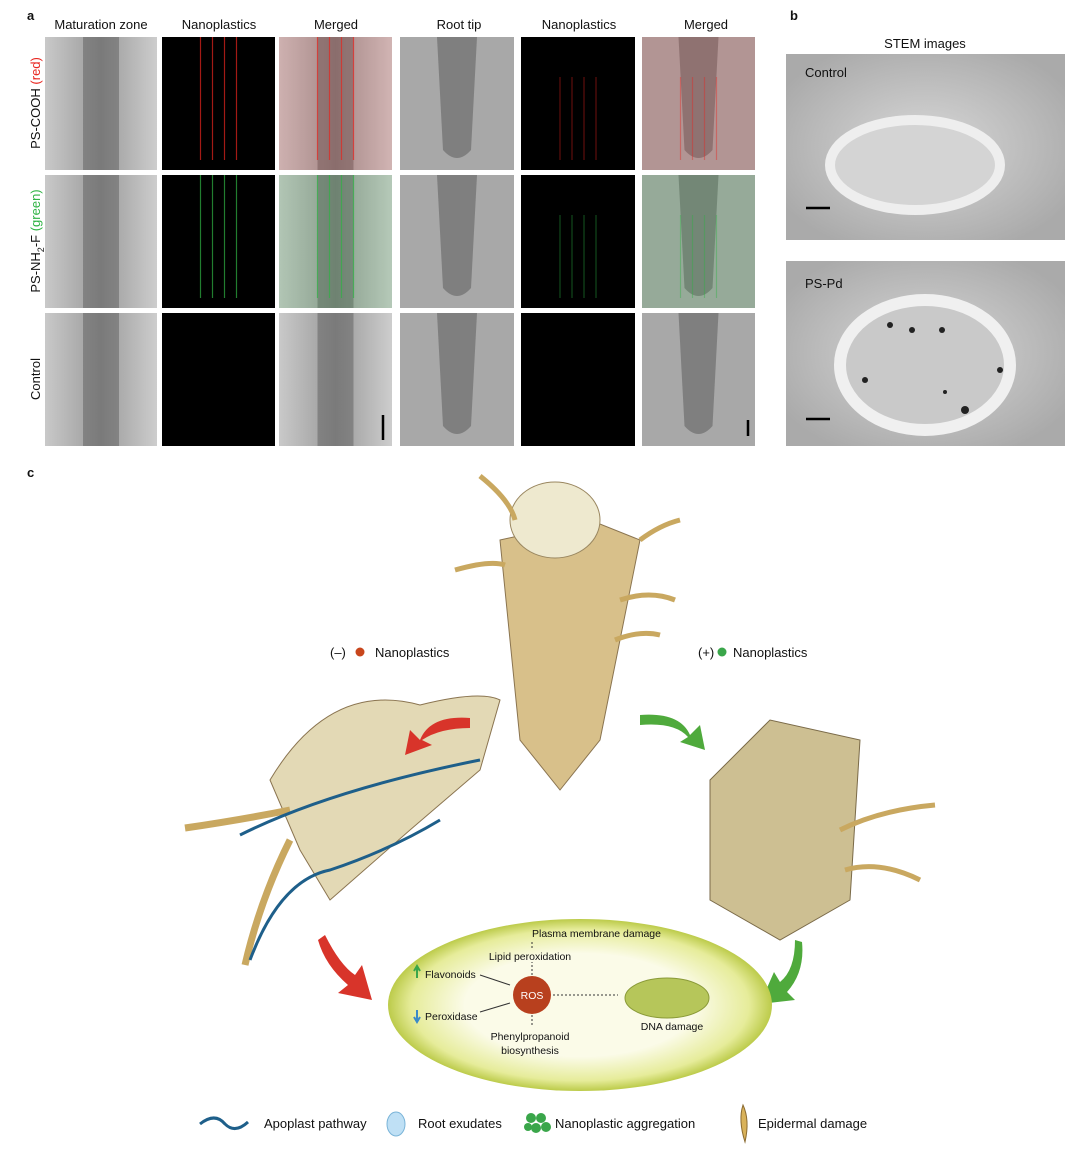  Describe the element at coordinates (925, 43) in the screenshot. I see `panel-title: STEM images` at that location.